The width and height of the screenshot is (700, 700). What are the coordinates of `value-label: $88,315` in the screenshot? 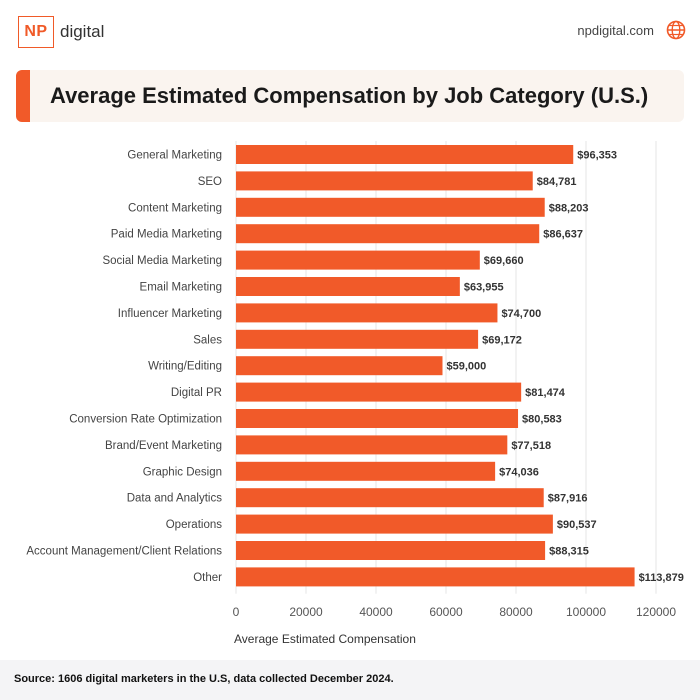 It's located at (569, 552).